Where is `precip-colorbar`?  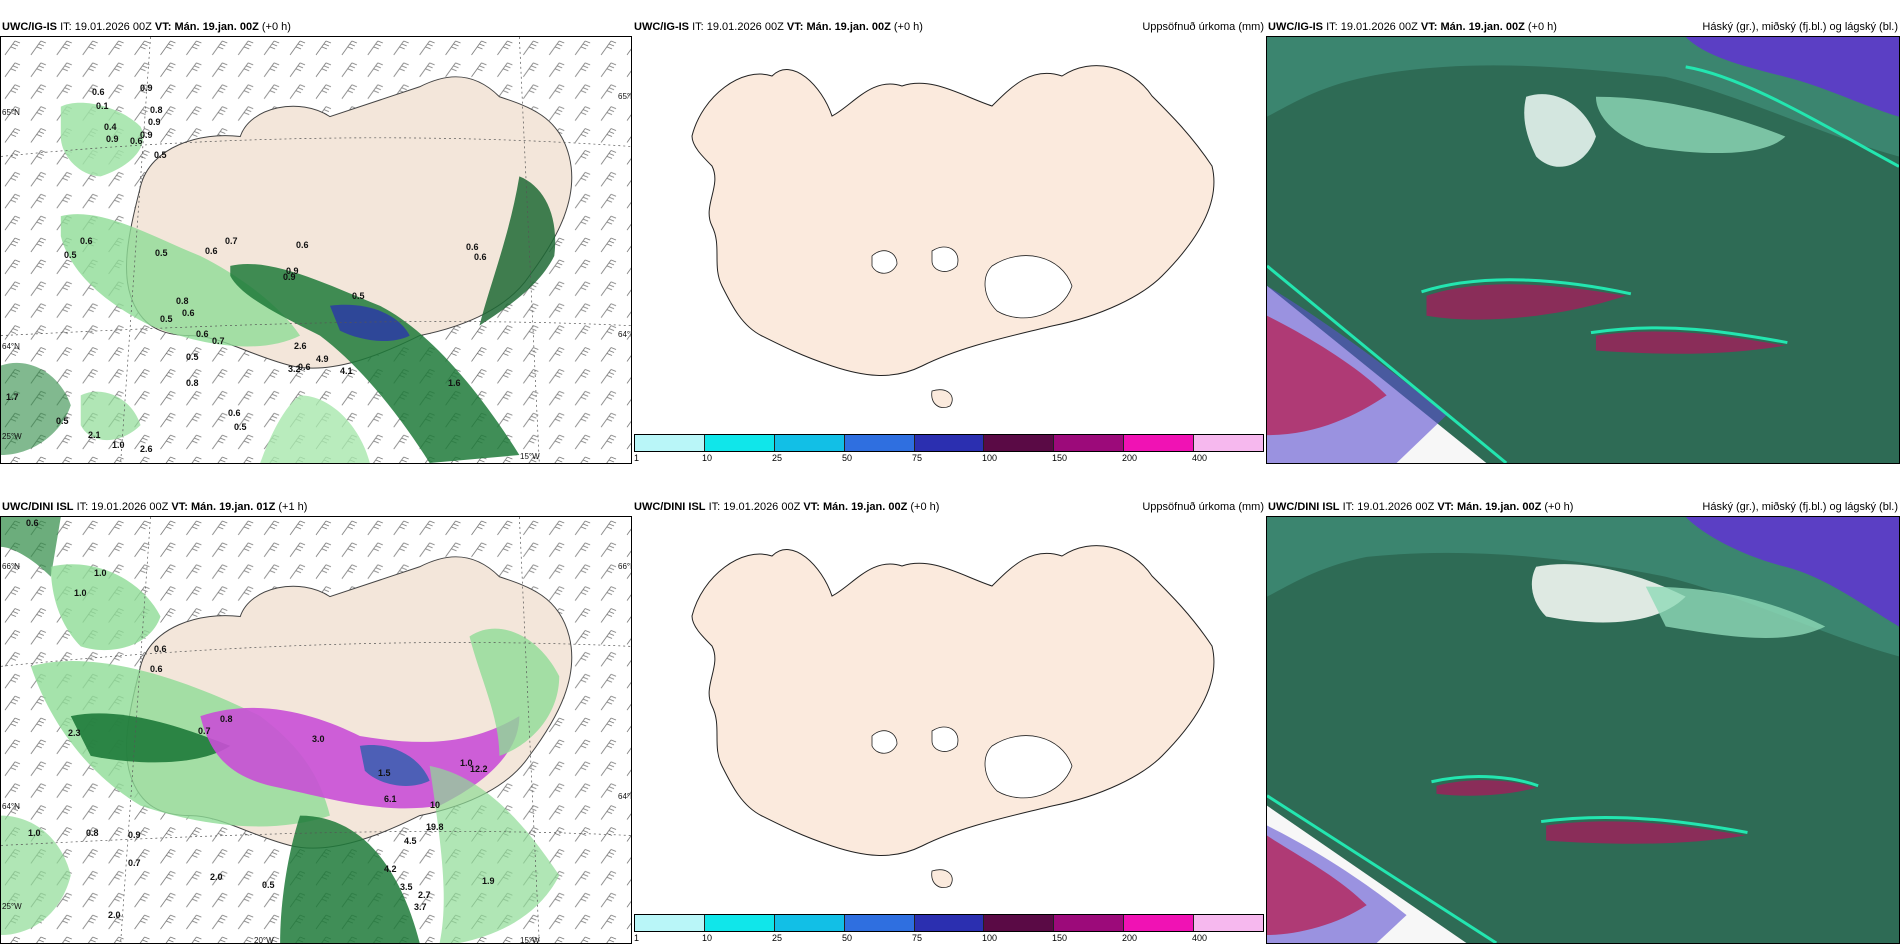
precip-colorbar is located at coordinates (949, 443).